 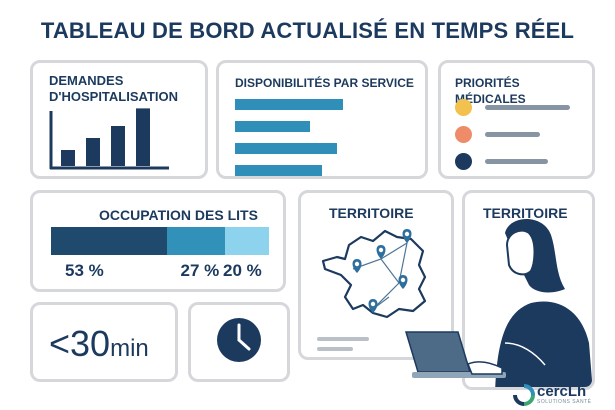 I want to click on territory-person-title: TERRITOIRE, so click(x=525, y=213).